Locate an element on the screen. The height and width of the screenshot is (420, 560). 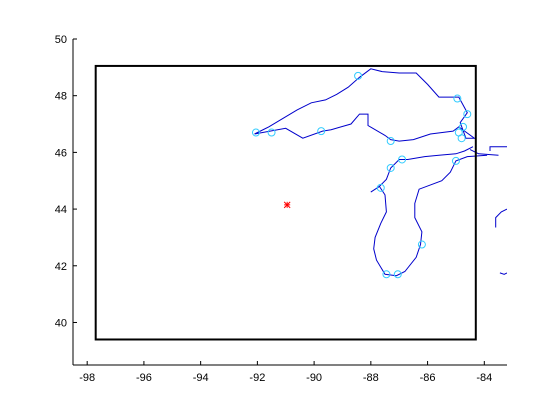
y-tick-label: 42 is located at coordinates (61, 267).